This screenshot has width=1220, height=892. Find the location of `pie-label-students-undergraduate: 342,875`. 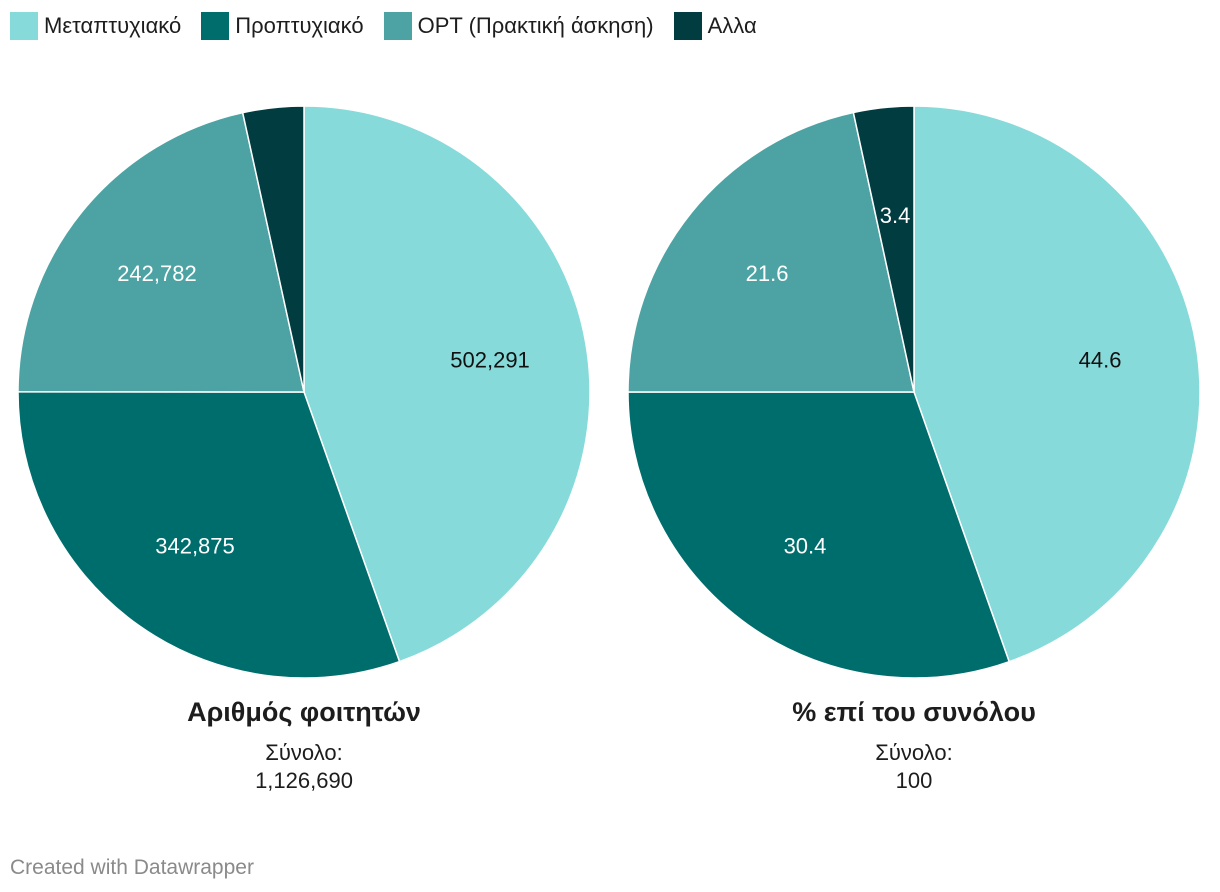

pie-label-students-undergraduate: 342,875 is located at coordinates (195, 546).